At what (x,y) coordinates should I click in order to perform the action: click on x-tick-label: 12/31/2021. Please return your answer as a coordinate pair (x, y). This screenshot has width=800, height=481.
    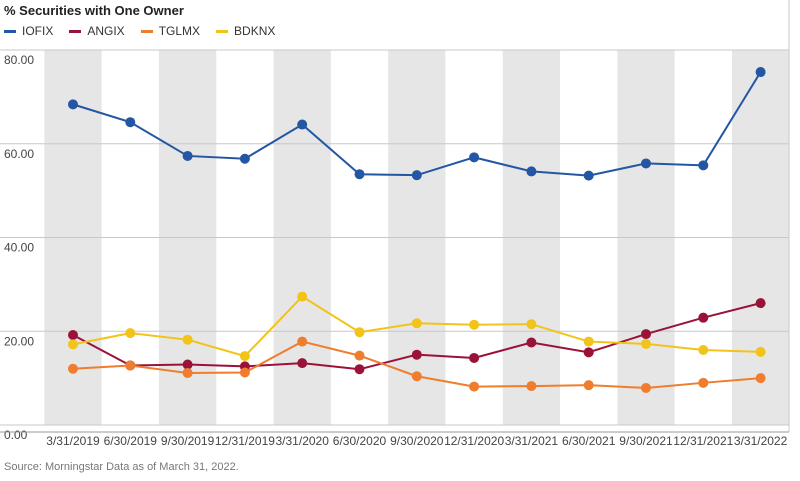
    Looking at the image, I should click on (703, 441).